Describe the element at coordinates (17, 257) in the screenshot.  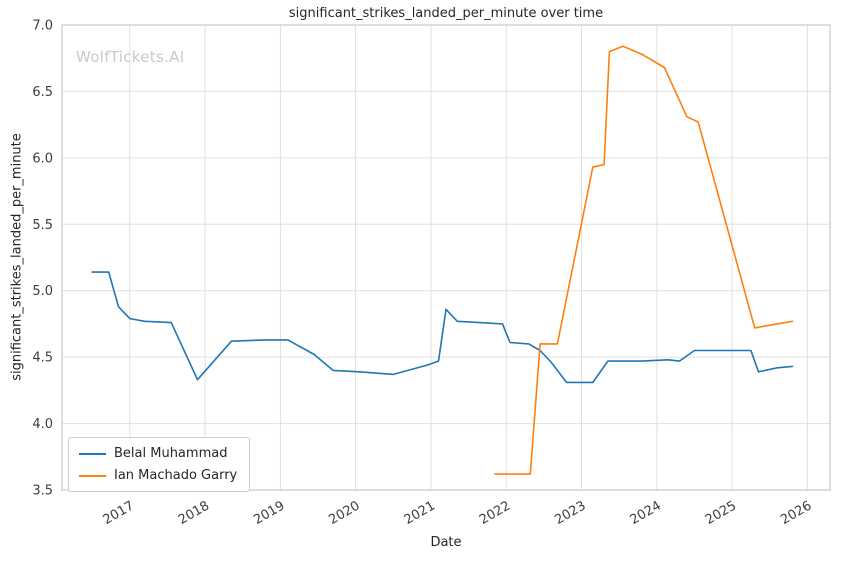
I see `y-axis-label: significant_strikes_landed_per_minute` at that location.